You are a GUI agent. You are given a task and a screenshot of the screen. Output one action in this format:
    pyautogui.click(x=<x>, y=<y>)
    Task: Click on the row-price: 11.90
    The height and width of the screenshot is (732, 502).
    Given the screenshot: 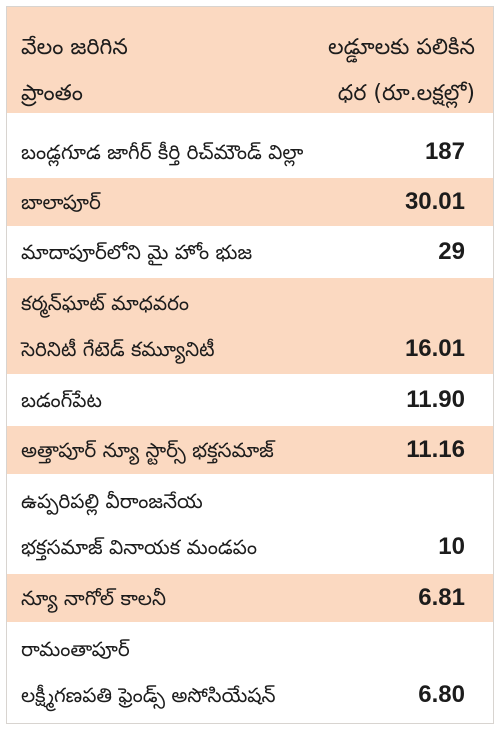 What is the action you would take?
    pyautogui.click(x=435, y=399)
    